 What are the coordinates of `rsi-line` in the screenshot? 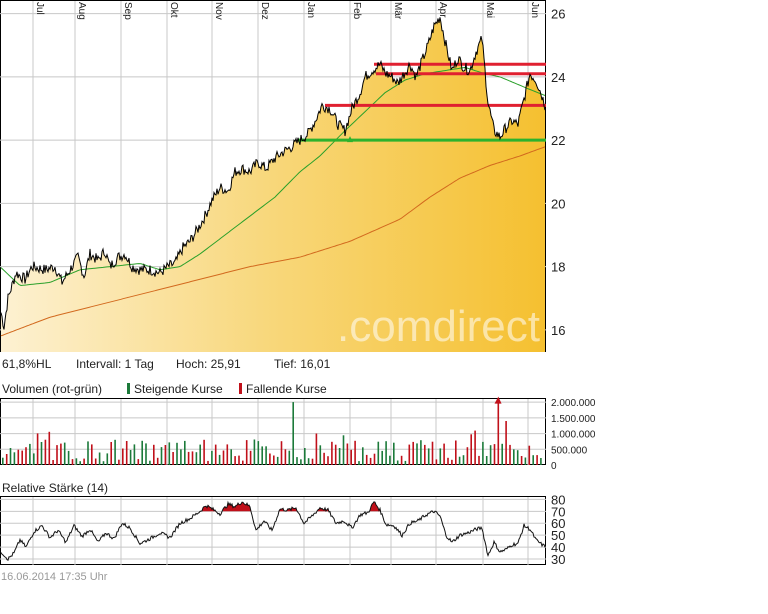 It's located at (273, 530).